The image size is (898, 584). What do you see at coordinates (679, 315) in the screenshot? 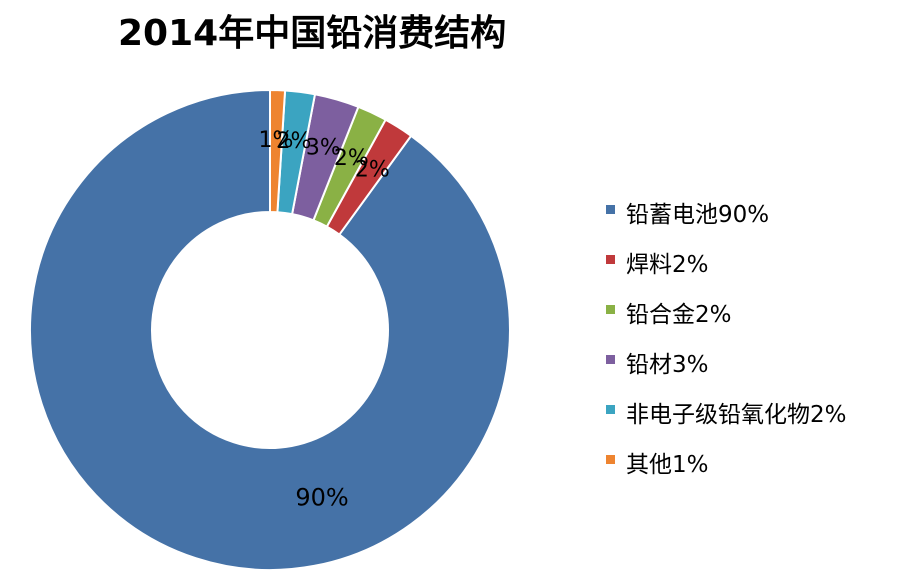
I see `legend-label: 铅合金2%` at bounding box center [679, 315].